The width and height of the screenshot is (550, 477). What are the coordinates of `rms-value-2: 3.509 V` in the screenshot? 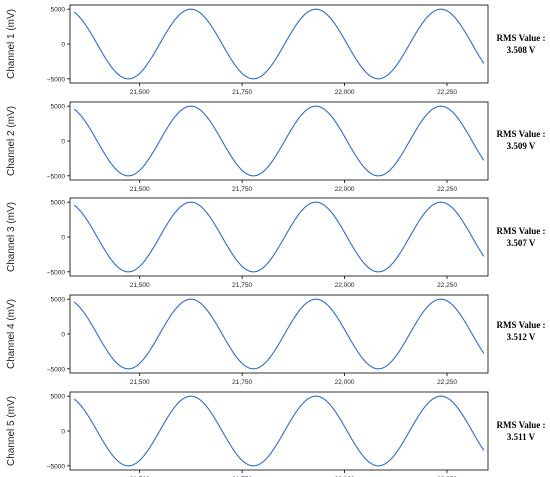 It's located at (521, 146).